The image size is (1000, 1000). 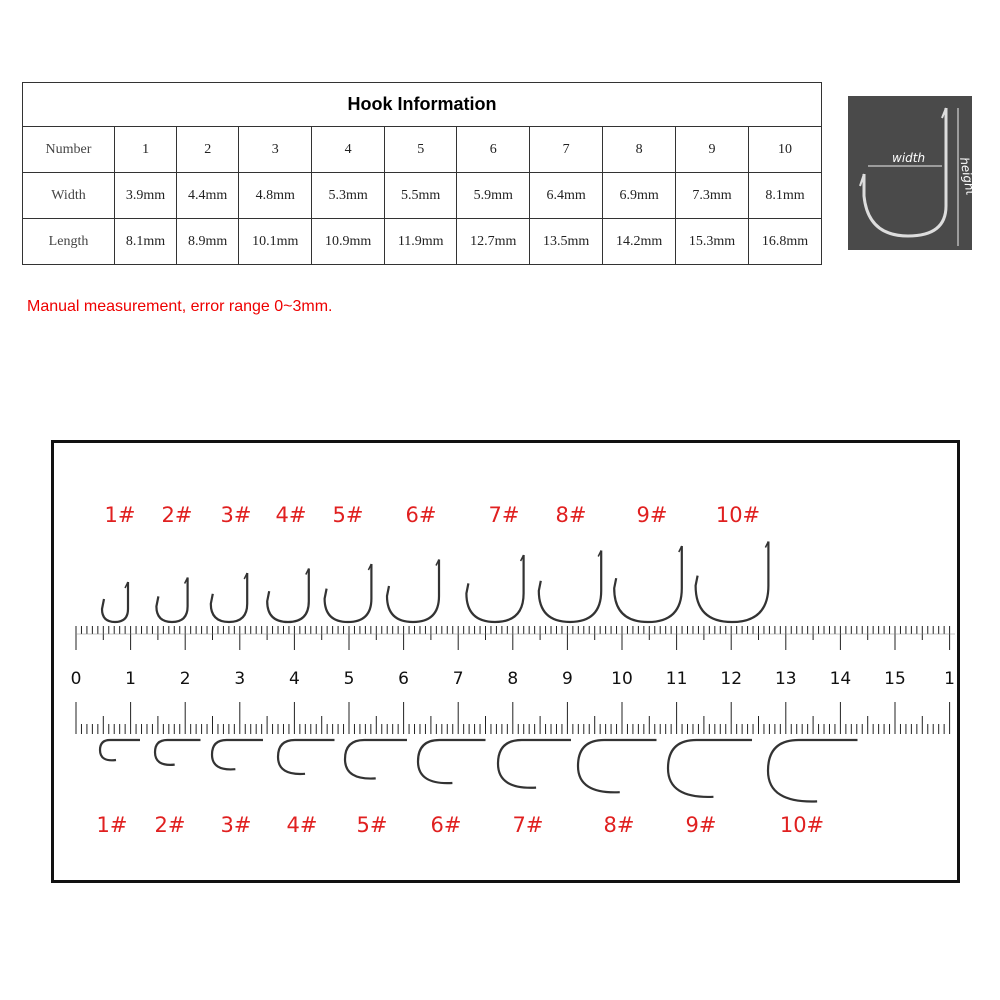 I want to click on table-cell: 6, so click(x=493, y=149).